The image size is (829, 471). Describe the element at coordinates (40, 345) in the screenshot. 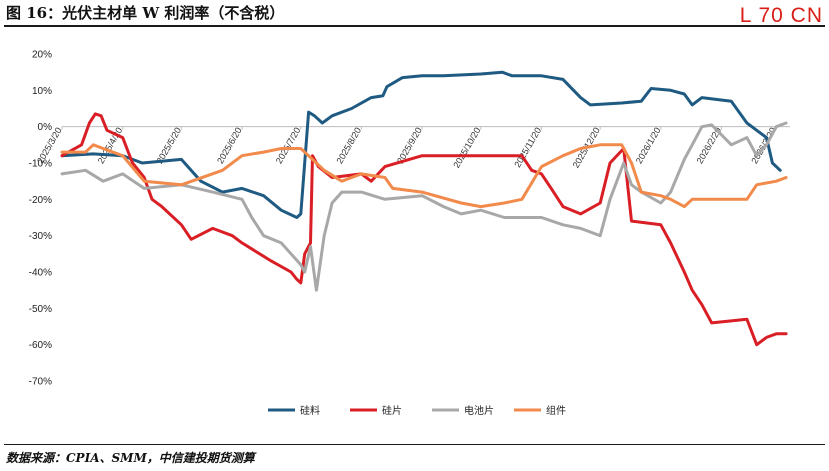

I see `y-tick-label: -60%` at that location.